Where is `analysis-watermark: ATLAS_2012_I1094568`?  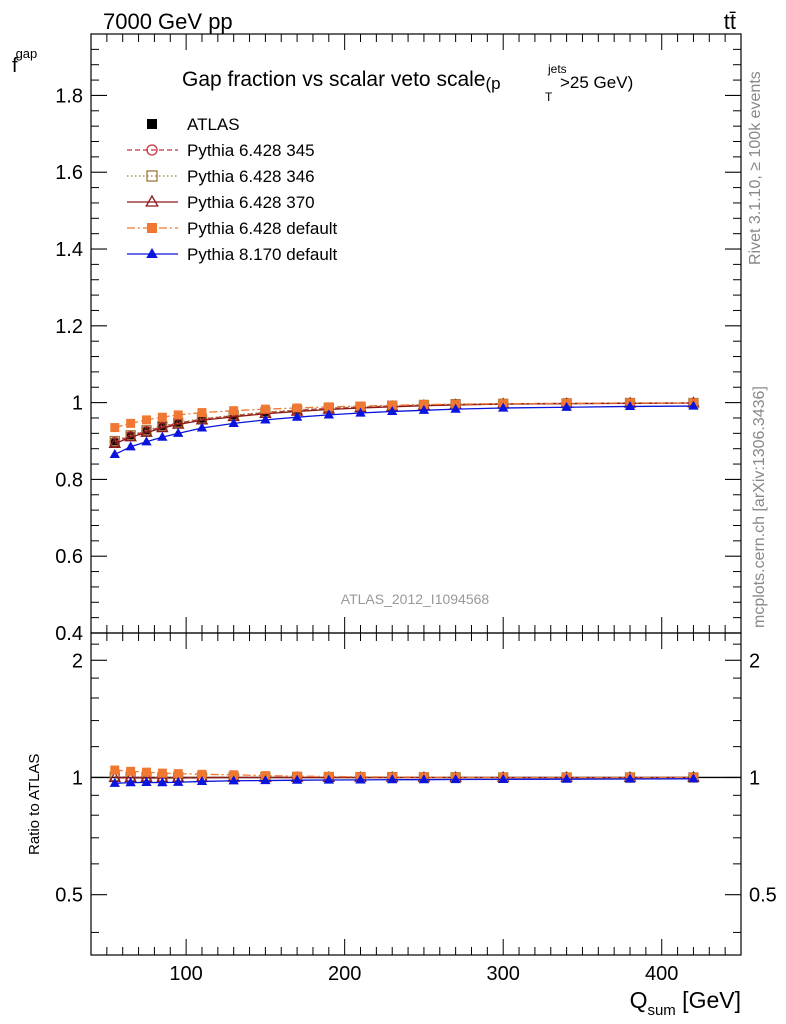 analysis-watermark: ATLAS_2012_I1094568 is located at coordinates (415, 599).